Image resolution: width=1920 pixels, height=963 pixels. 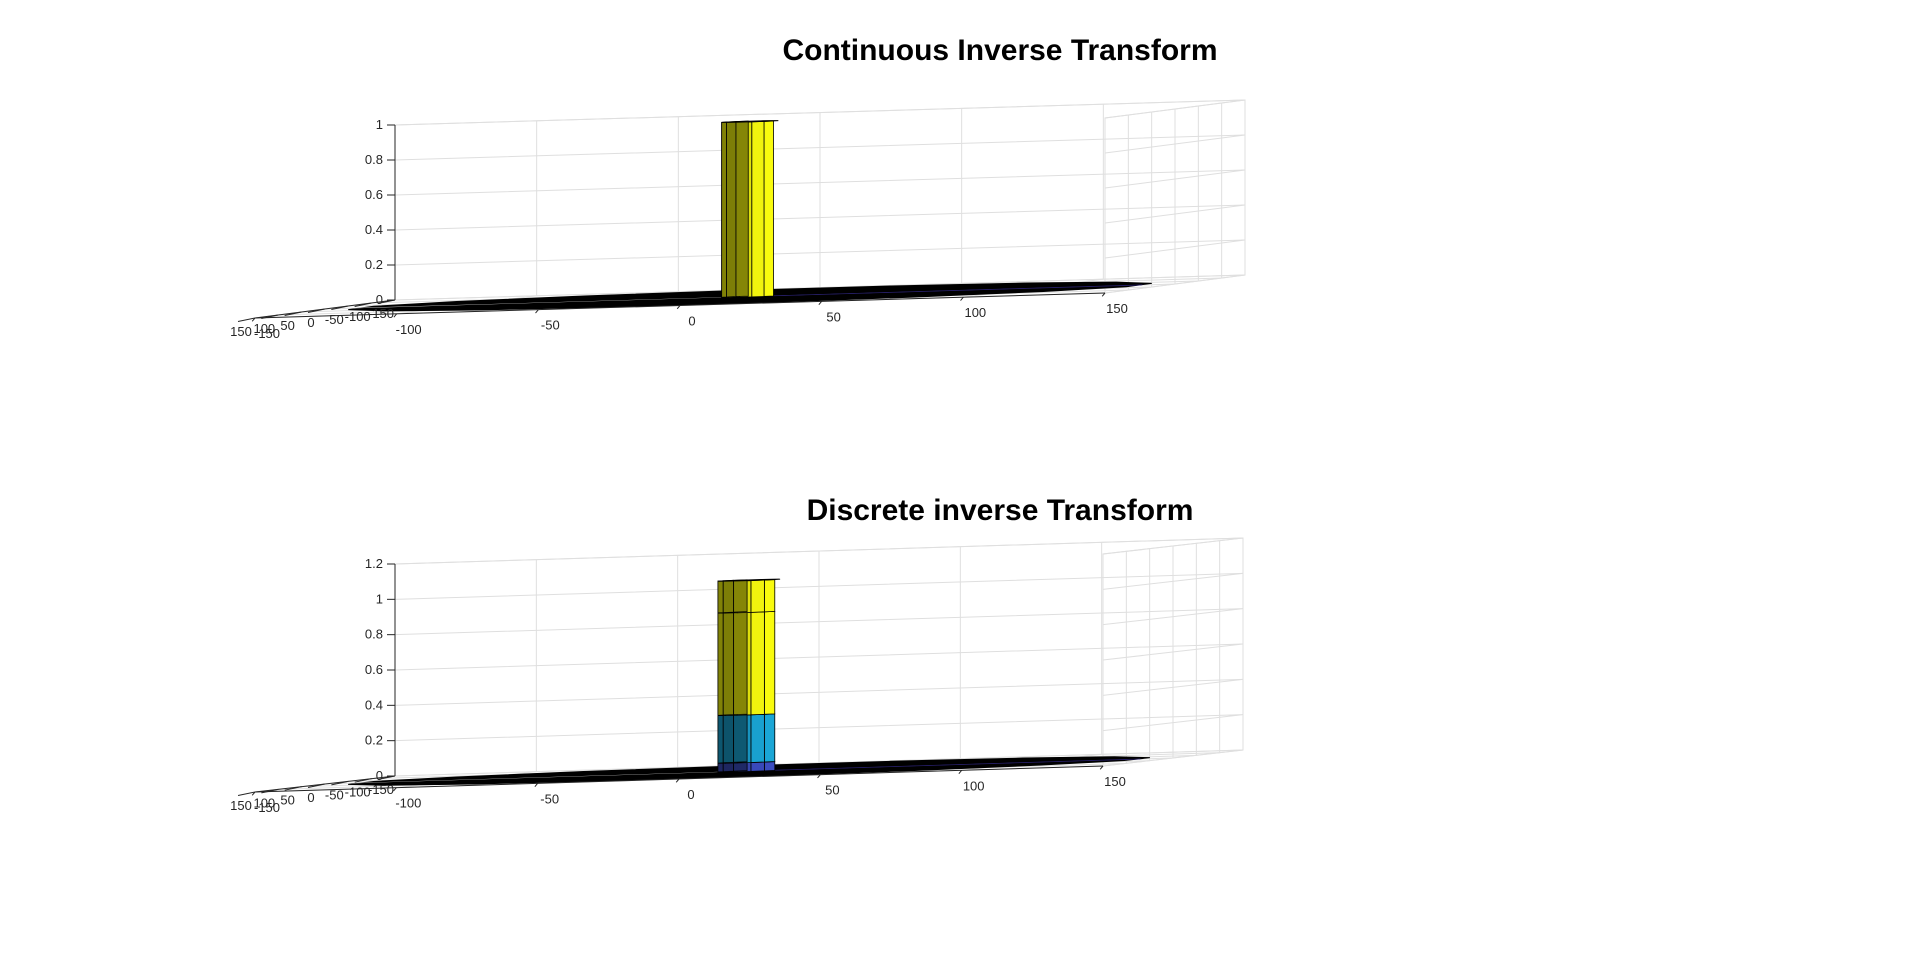 I want to click on z-tick-label: 1.2, so click(x=374, y=563).